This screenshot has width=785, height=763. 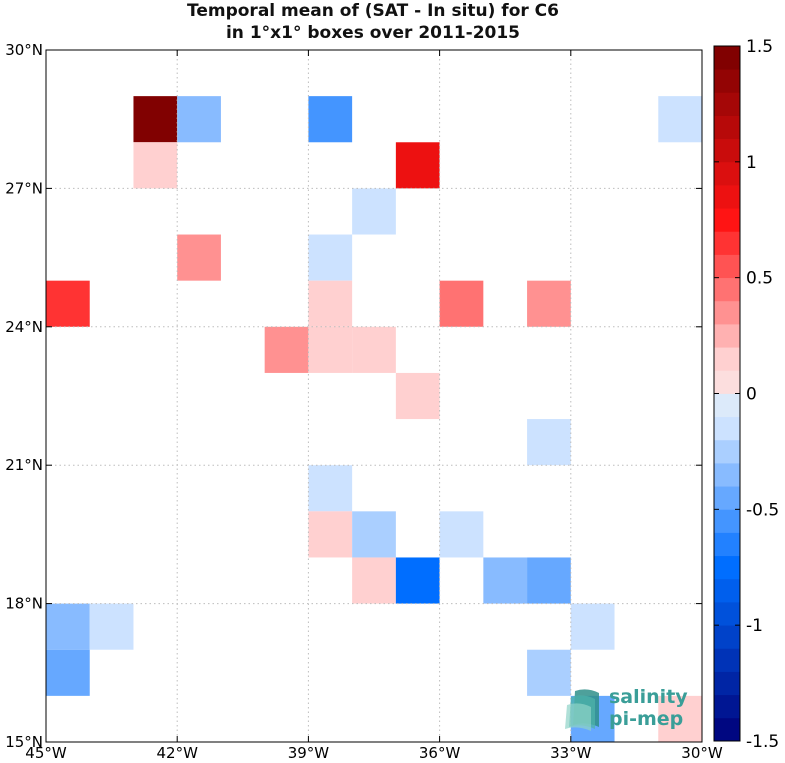 I want to click on colorbar: 1.5 1 0.5 0 -0.5 -1 -1.5, so click(x=746, y=394).